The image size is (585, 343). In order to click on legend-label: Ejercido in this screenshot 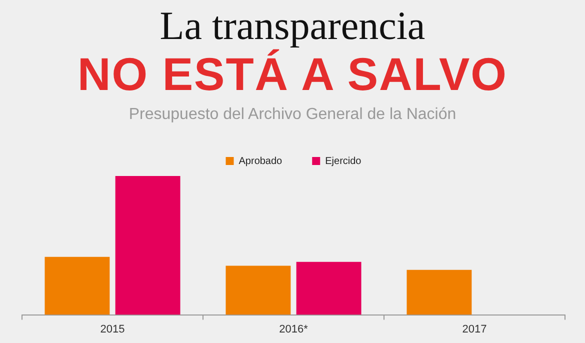, I will do `click(343, 161)`.